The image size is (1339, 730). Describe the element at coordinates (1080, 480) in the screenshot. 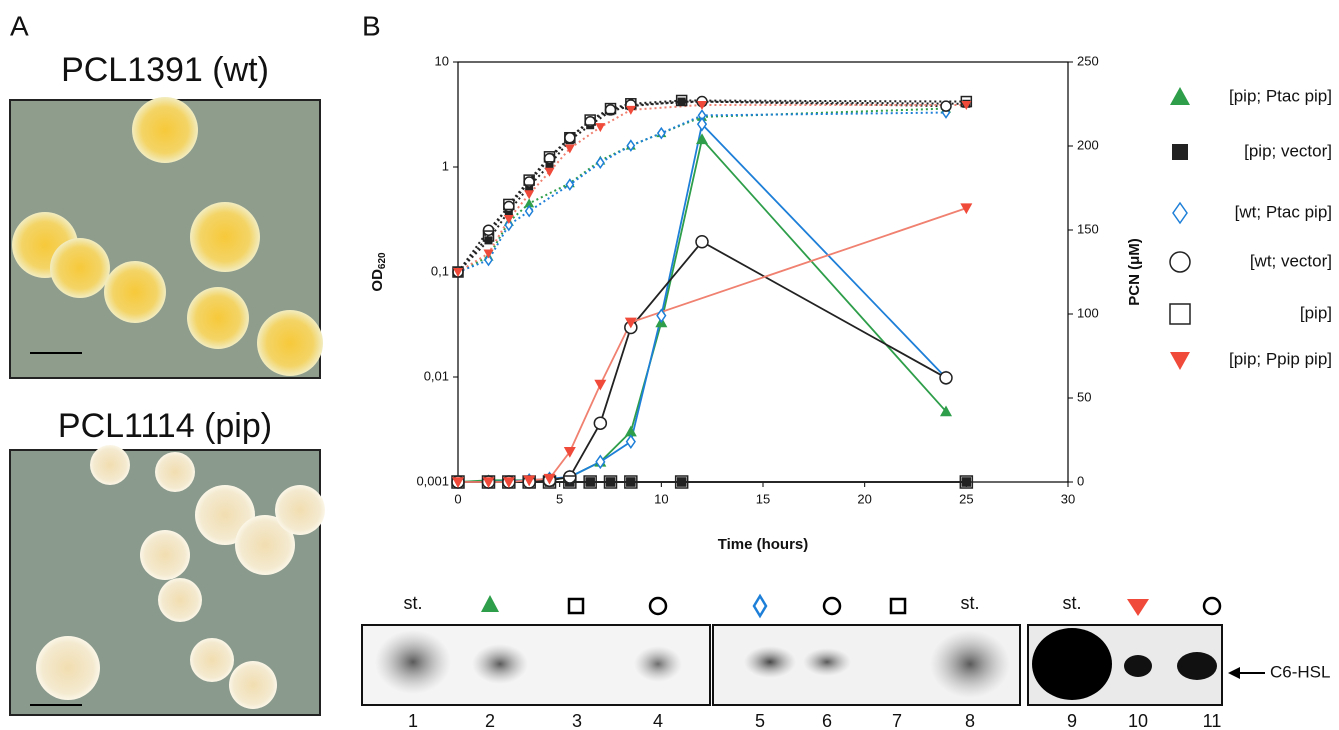

I see `y2-tick-label: 0` at that location.